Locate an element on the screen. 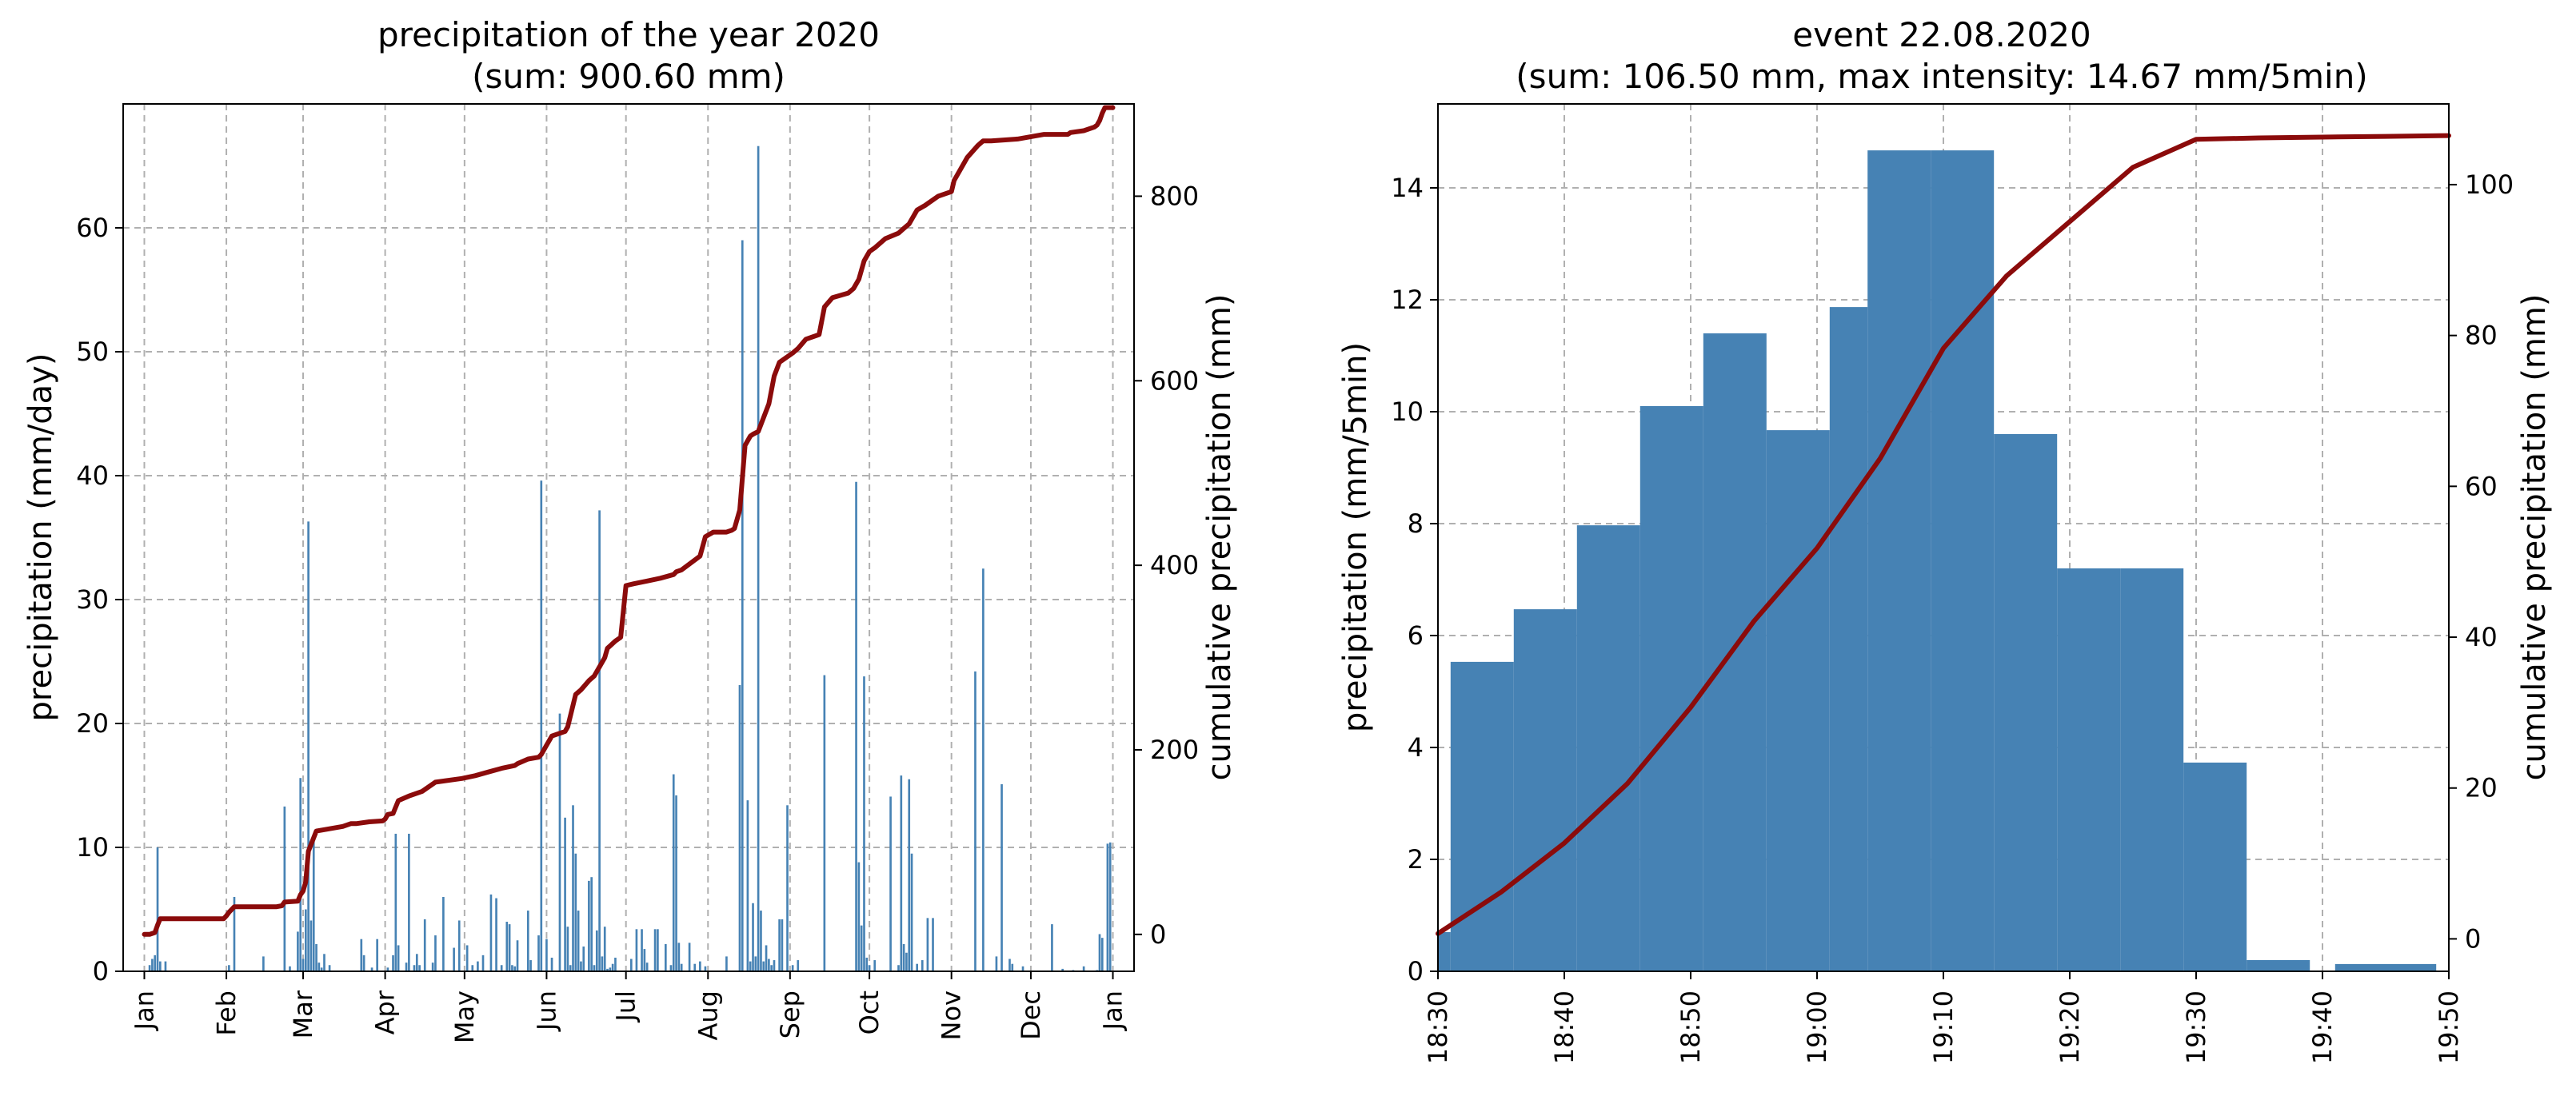 The image size is (2576, 1116). y-tick-label: 50 is located at coordinates (93, 352).